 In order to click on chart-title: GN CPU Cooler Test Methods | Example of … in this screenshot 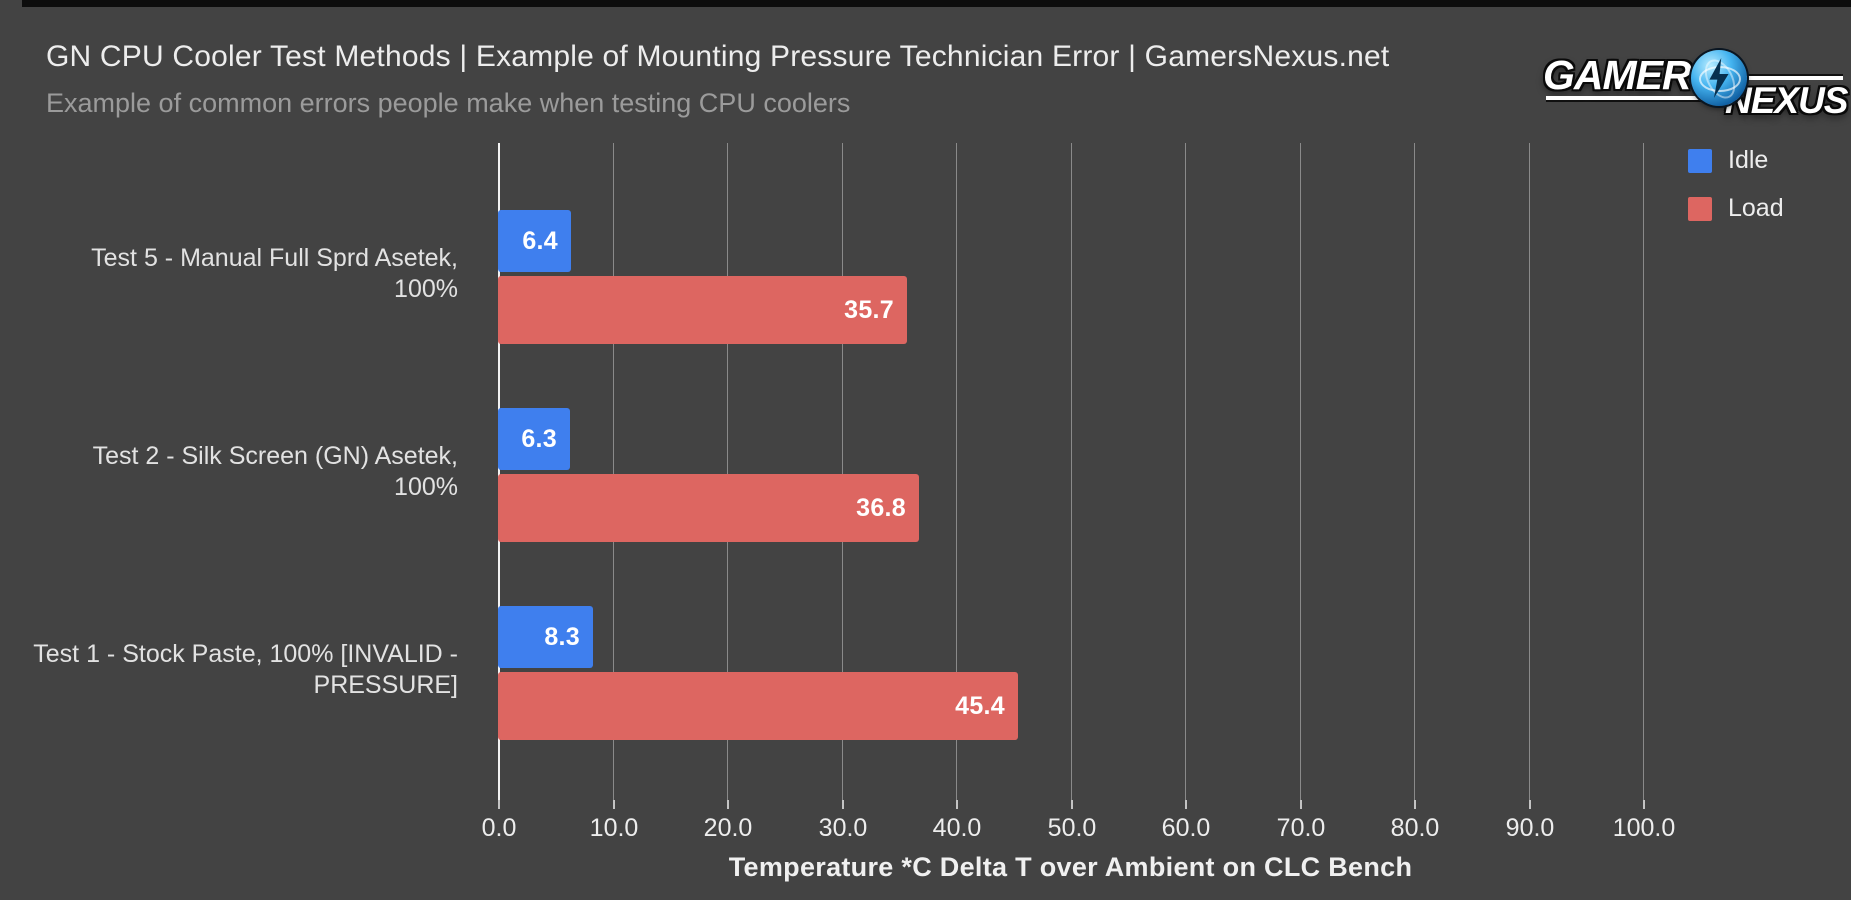, I will do `click(718, 56)`.